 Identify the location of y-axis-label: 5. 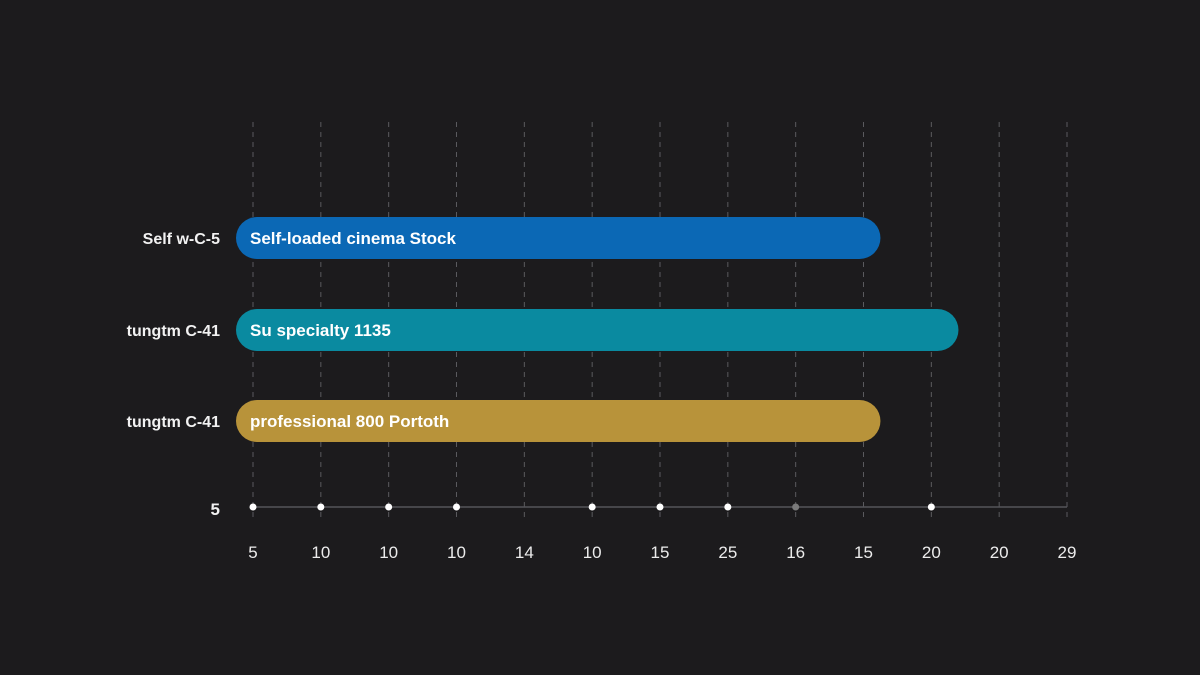
(215, 509).